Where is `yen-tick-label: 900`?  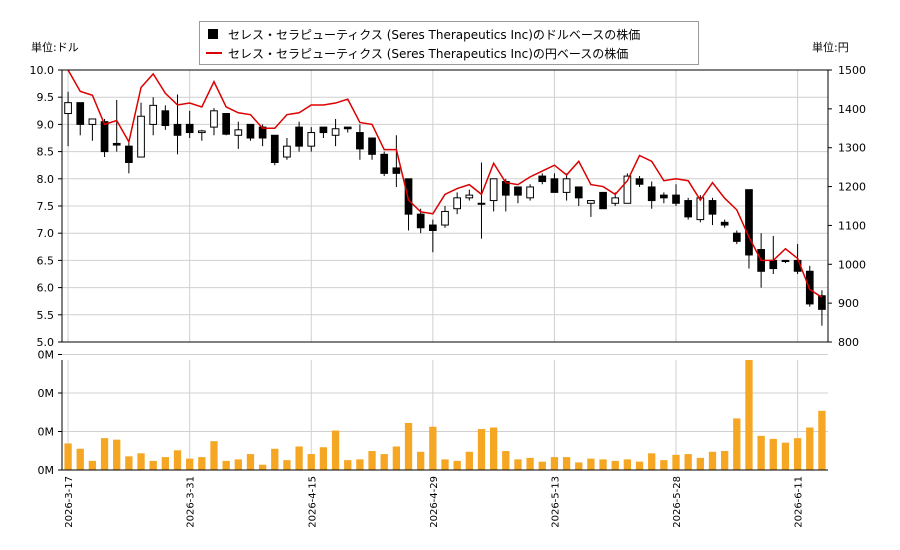
yen-tick-label: 900 is located at coordinates (848, 303).